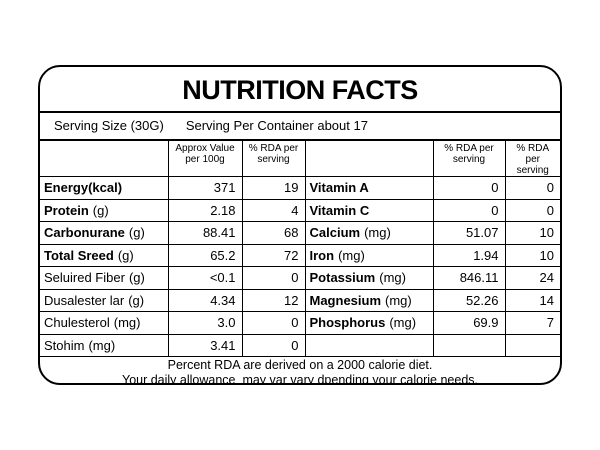 Image resolution: width=600 pixels, height=450 pixels. Describe the element at coordinates (322, 255) in the screenshot. I see `nutrient-name: Iron` at that location.